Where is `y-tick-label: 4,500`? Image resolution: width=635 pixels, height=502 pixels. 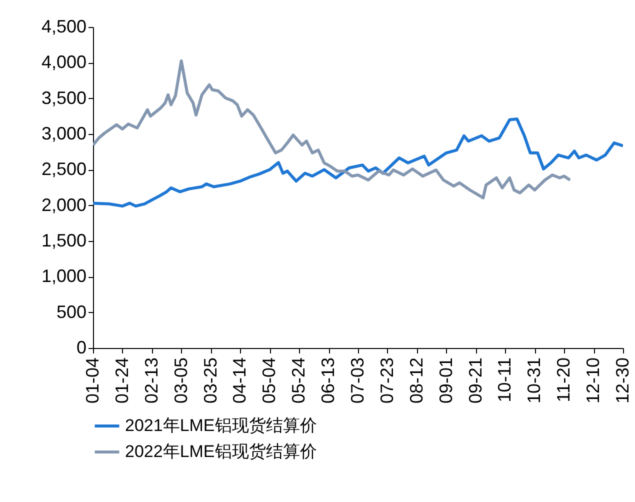
y-tick-label: 4,500 is located at coordinates (63, 26).